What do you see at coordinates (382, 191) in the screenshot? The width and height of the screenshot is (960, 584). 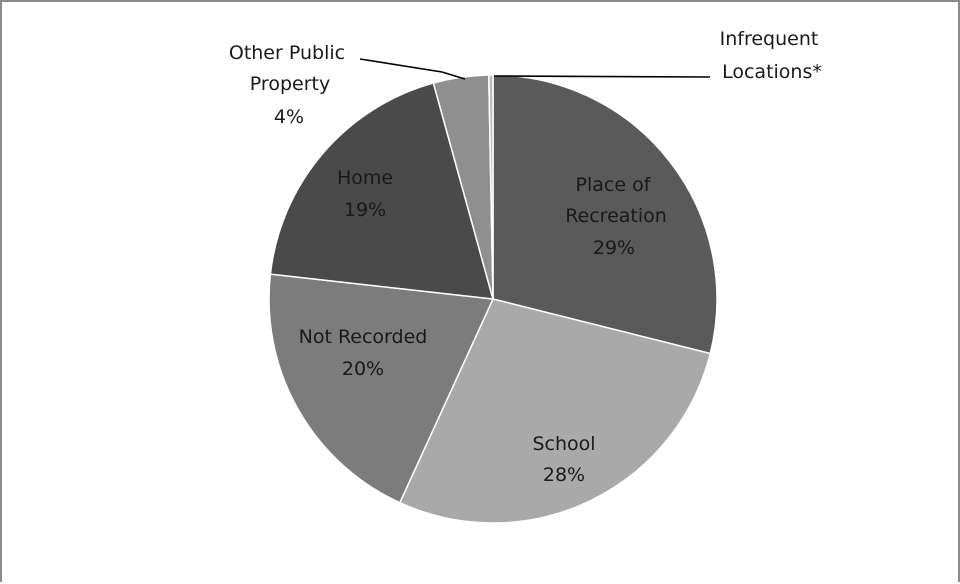 I see `pie-slice-home` at bounding box center [382, 191].